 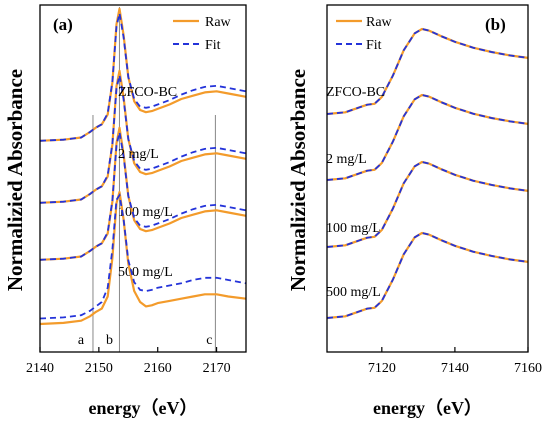 What do you see at coordinates (528, 368) in the screenshot?
I see `x-tick-label: 7160` at bounding box center [528, 368].